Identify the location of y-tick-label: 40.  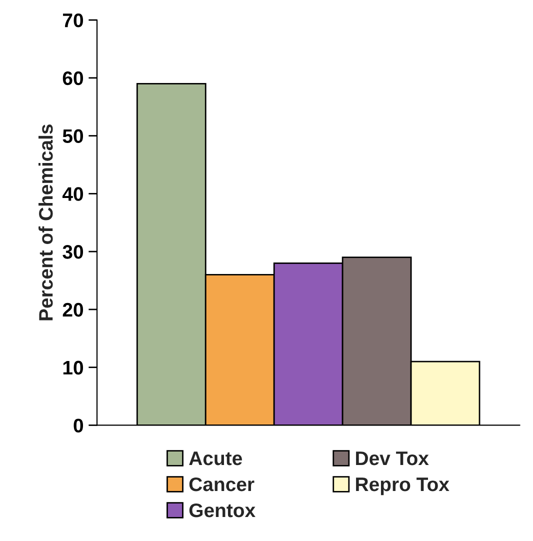
(73, 194).